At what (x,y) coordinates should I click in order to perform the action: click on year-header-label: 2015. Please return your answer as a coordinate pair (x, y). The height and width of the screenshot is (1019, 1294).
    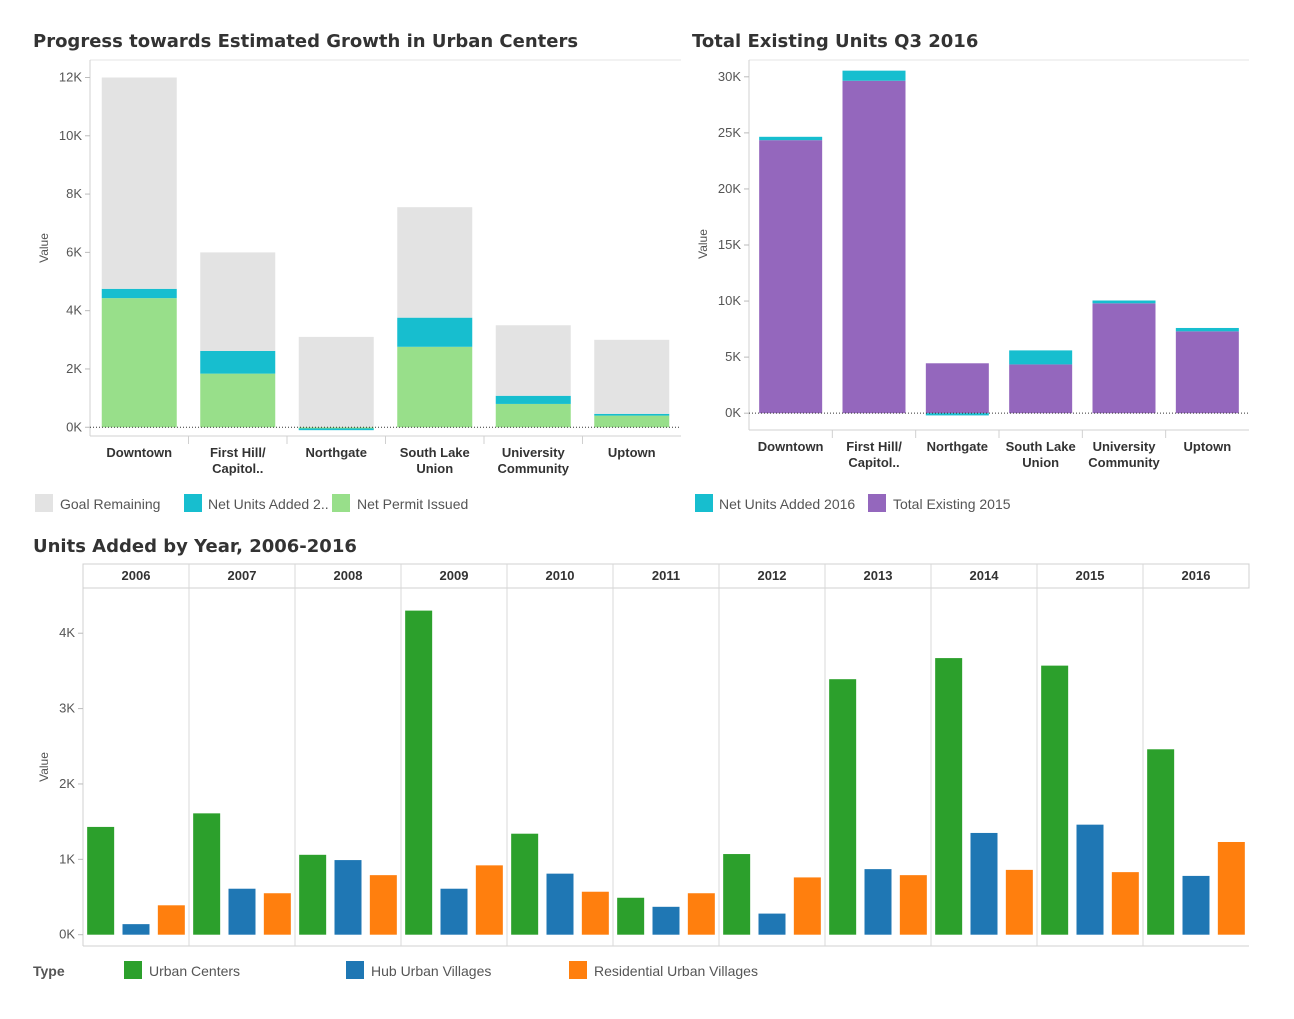
    Looking at the image, I should click on (1090, 575).